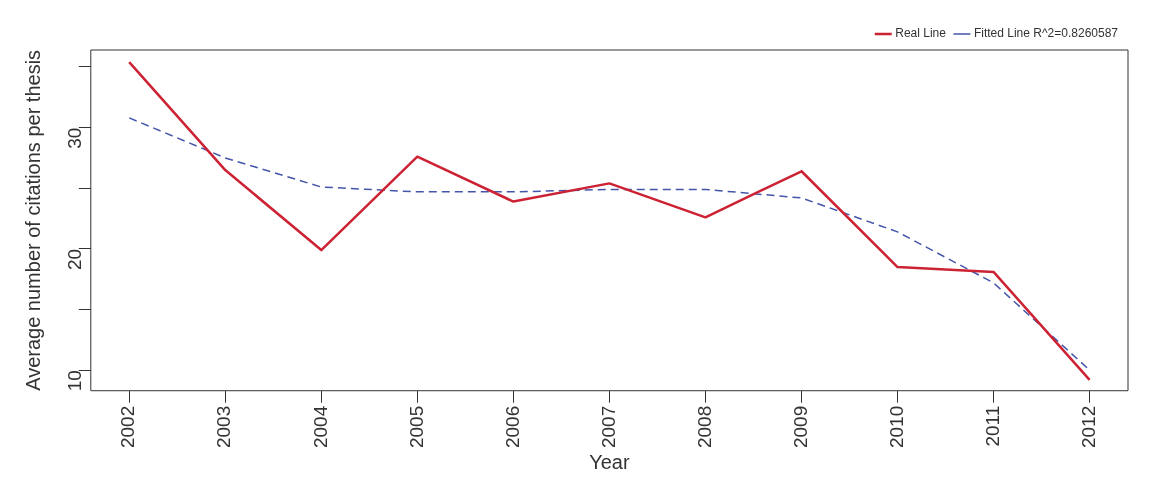  What do you see at coordinates (75, 381) in the screenshot?
I see `y-tick-label: 10` at bounding box center [75, 381].